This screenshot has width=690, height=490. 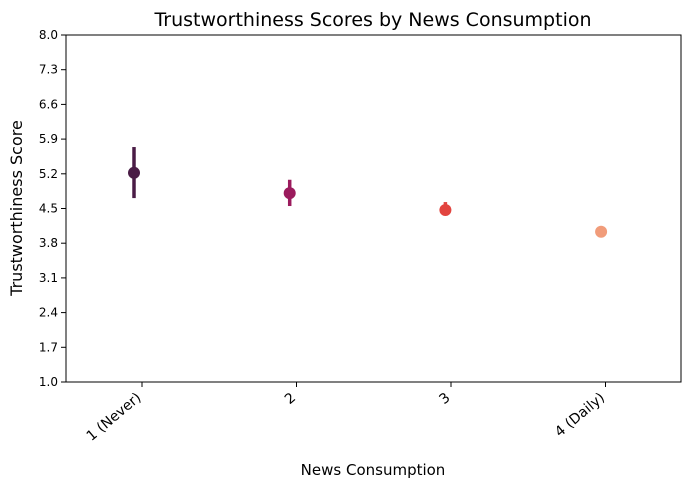 What do you see at coordinates (373, 470) in the screenshot?
I see `x-axis-label: News Consumption` at bounding box center [373, 470].